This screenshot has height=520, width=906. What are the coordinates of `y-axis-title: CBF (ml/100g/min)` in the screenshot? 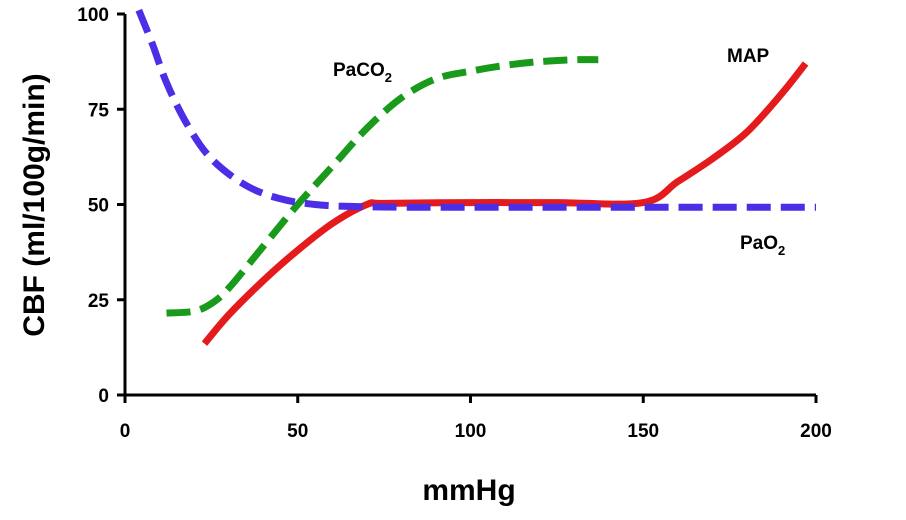 It's located at (34, 204).